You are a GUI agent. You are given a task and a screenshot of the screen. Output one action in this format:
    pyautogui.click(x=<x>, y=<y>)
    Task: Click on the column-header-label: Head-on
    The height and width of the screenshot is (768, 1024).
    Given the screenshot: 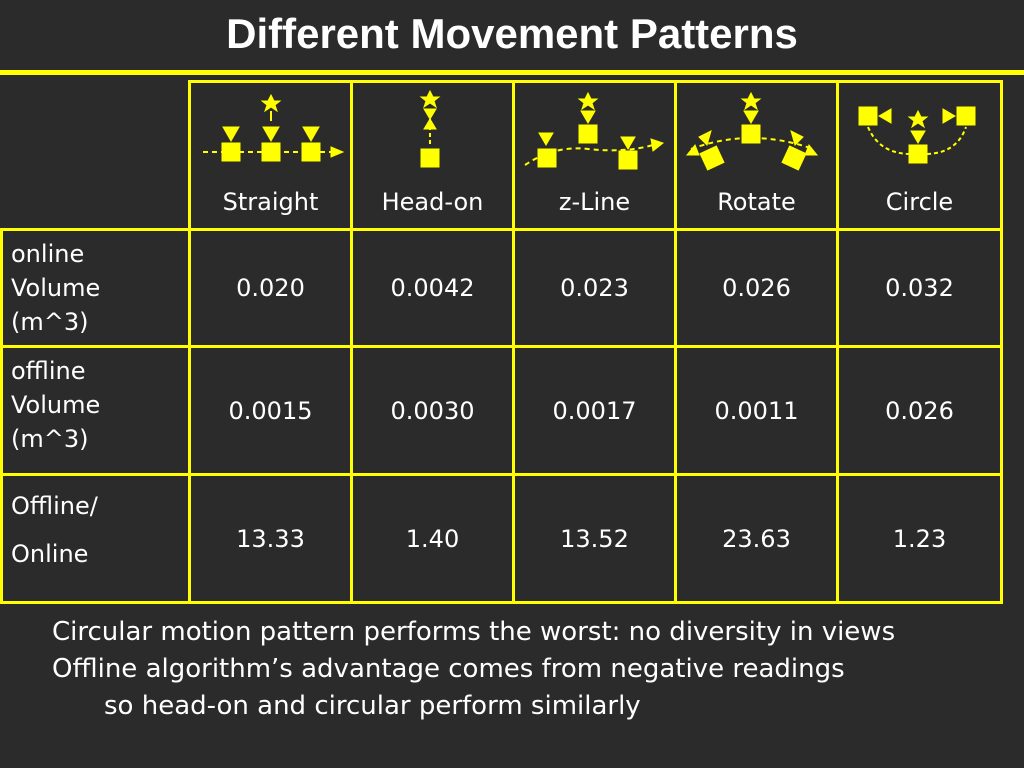 What is the action you would take?
    pyautogui.click(x=432, y=202)
    